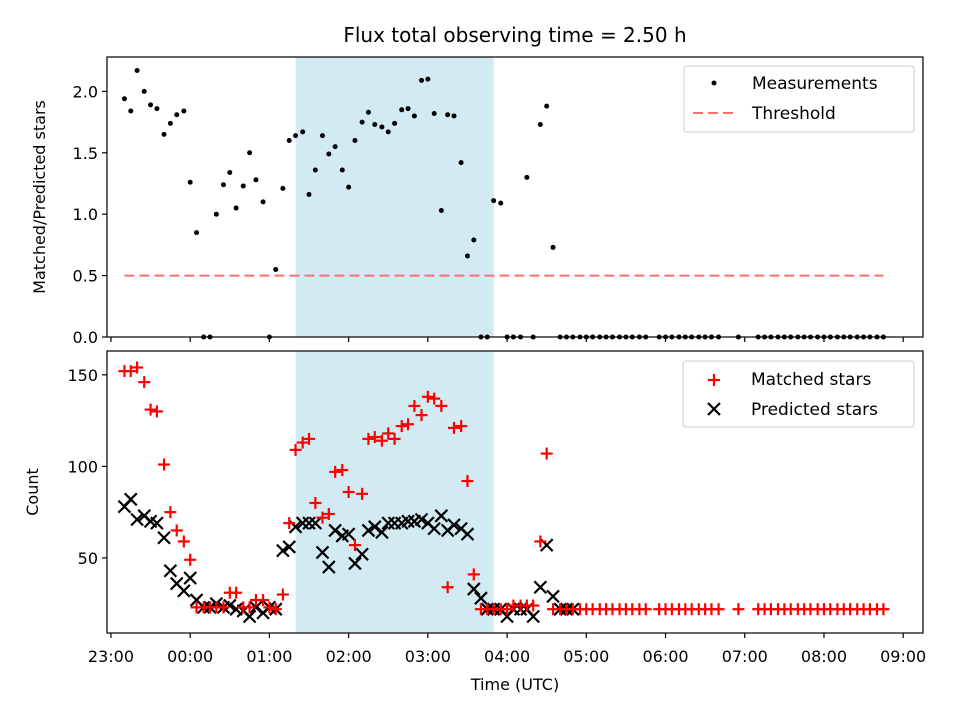 Image resolution: width=960 pixels, height=720 pixels. I want to click on x-tick-label: 04:00, so click(507, 656).